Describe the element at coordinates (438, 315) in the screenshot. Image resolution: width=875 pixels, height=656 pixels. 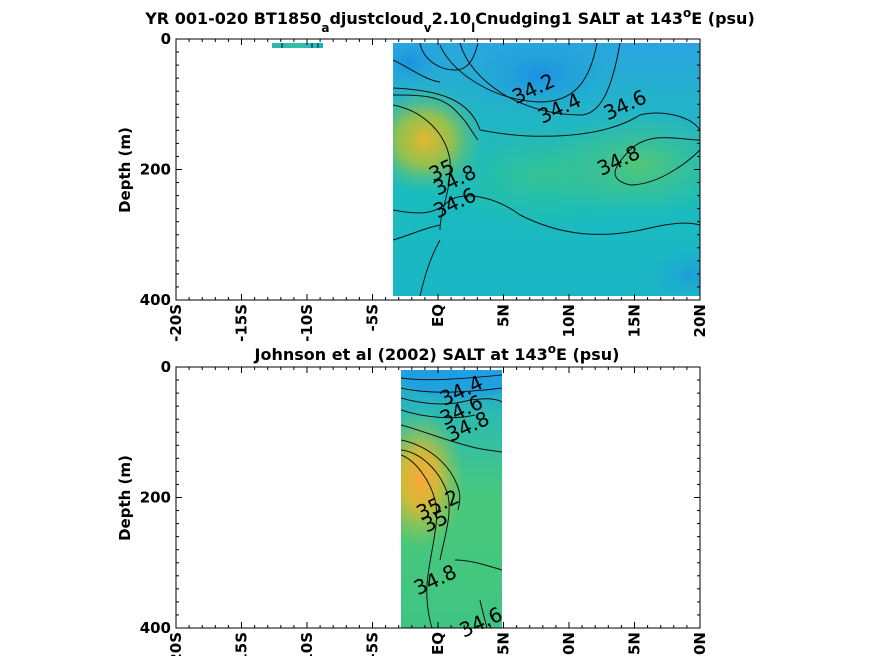
I see `top-x-tick-label: EQ` at that location.